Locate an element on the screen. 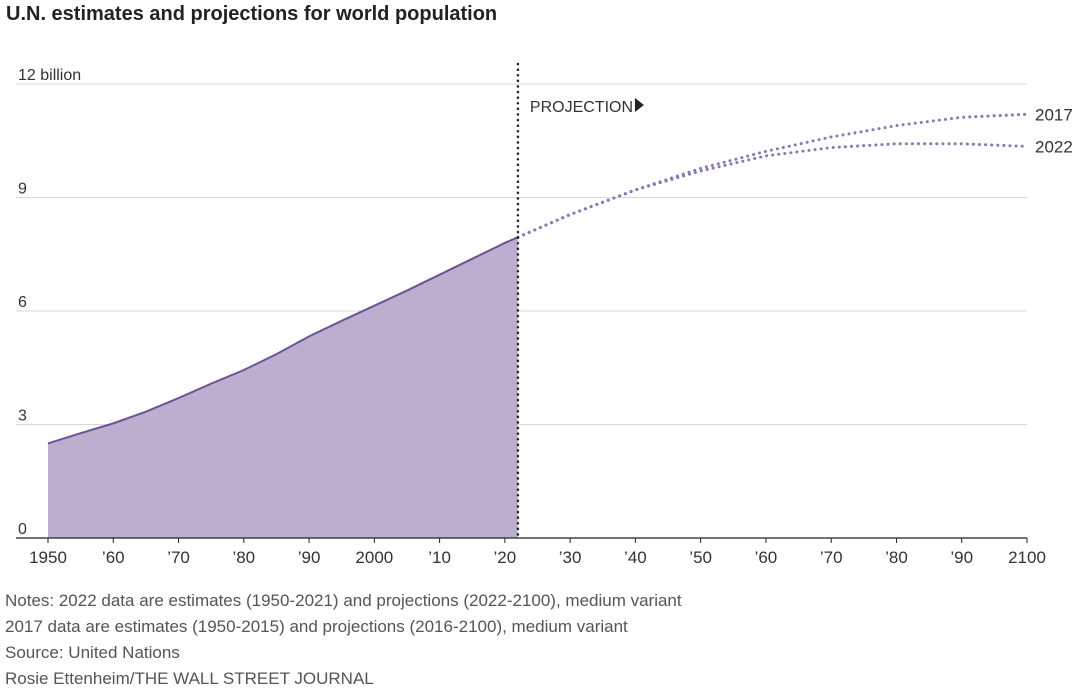 This screenshot has height=693, width=1080. x-tick-label: 2100 is located at coordinates (1027, 557).